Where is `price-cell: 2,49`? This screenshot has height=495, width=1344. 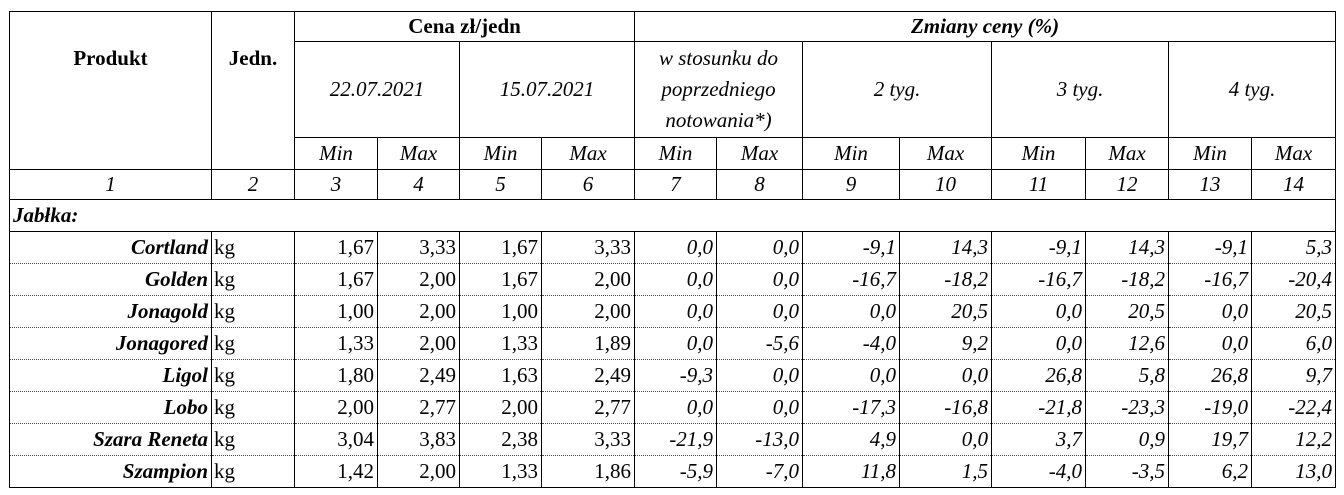
price-cell: 2,49 is located at coordinates (588, 375).